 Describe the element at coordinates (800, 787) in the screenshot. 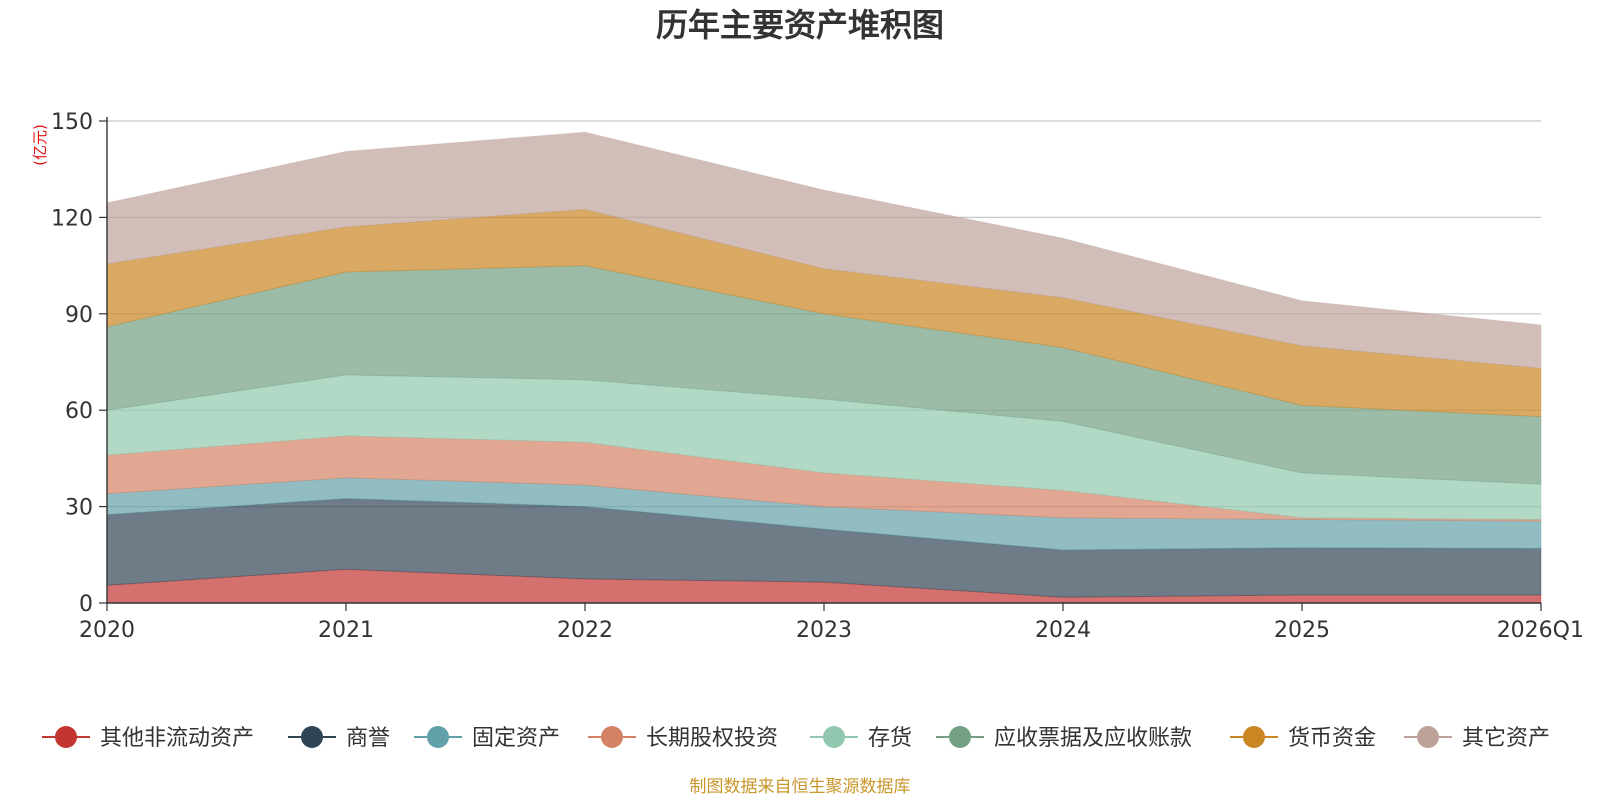

I see `data-source-note: 制图数据来自恒生聚源数据库` at that location.